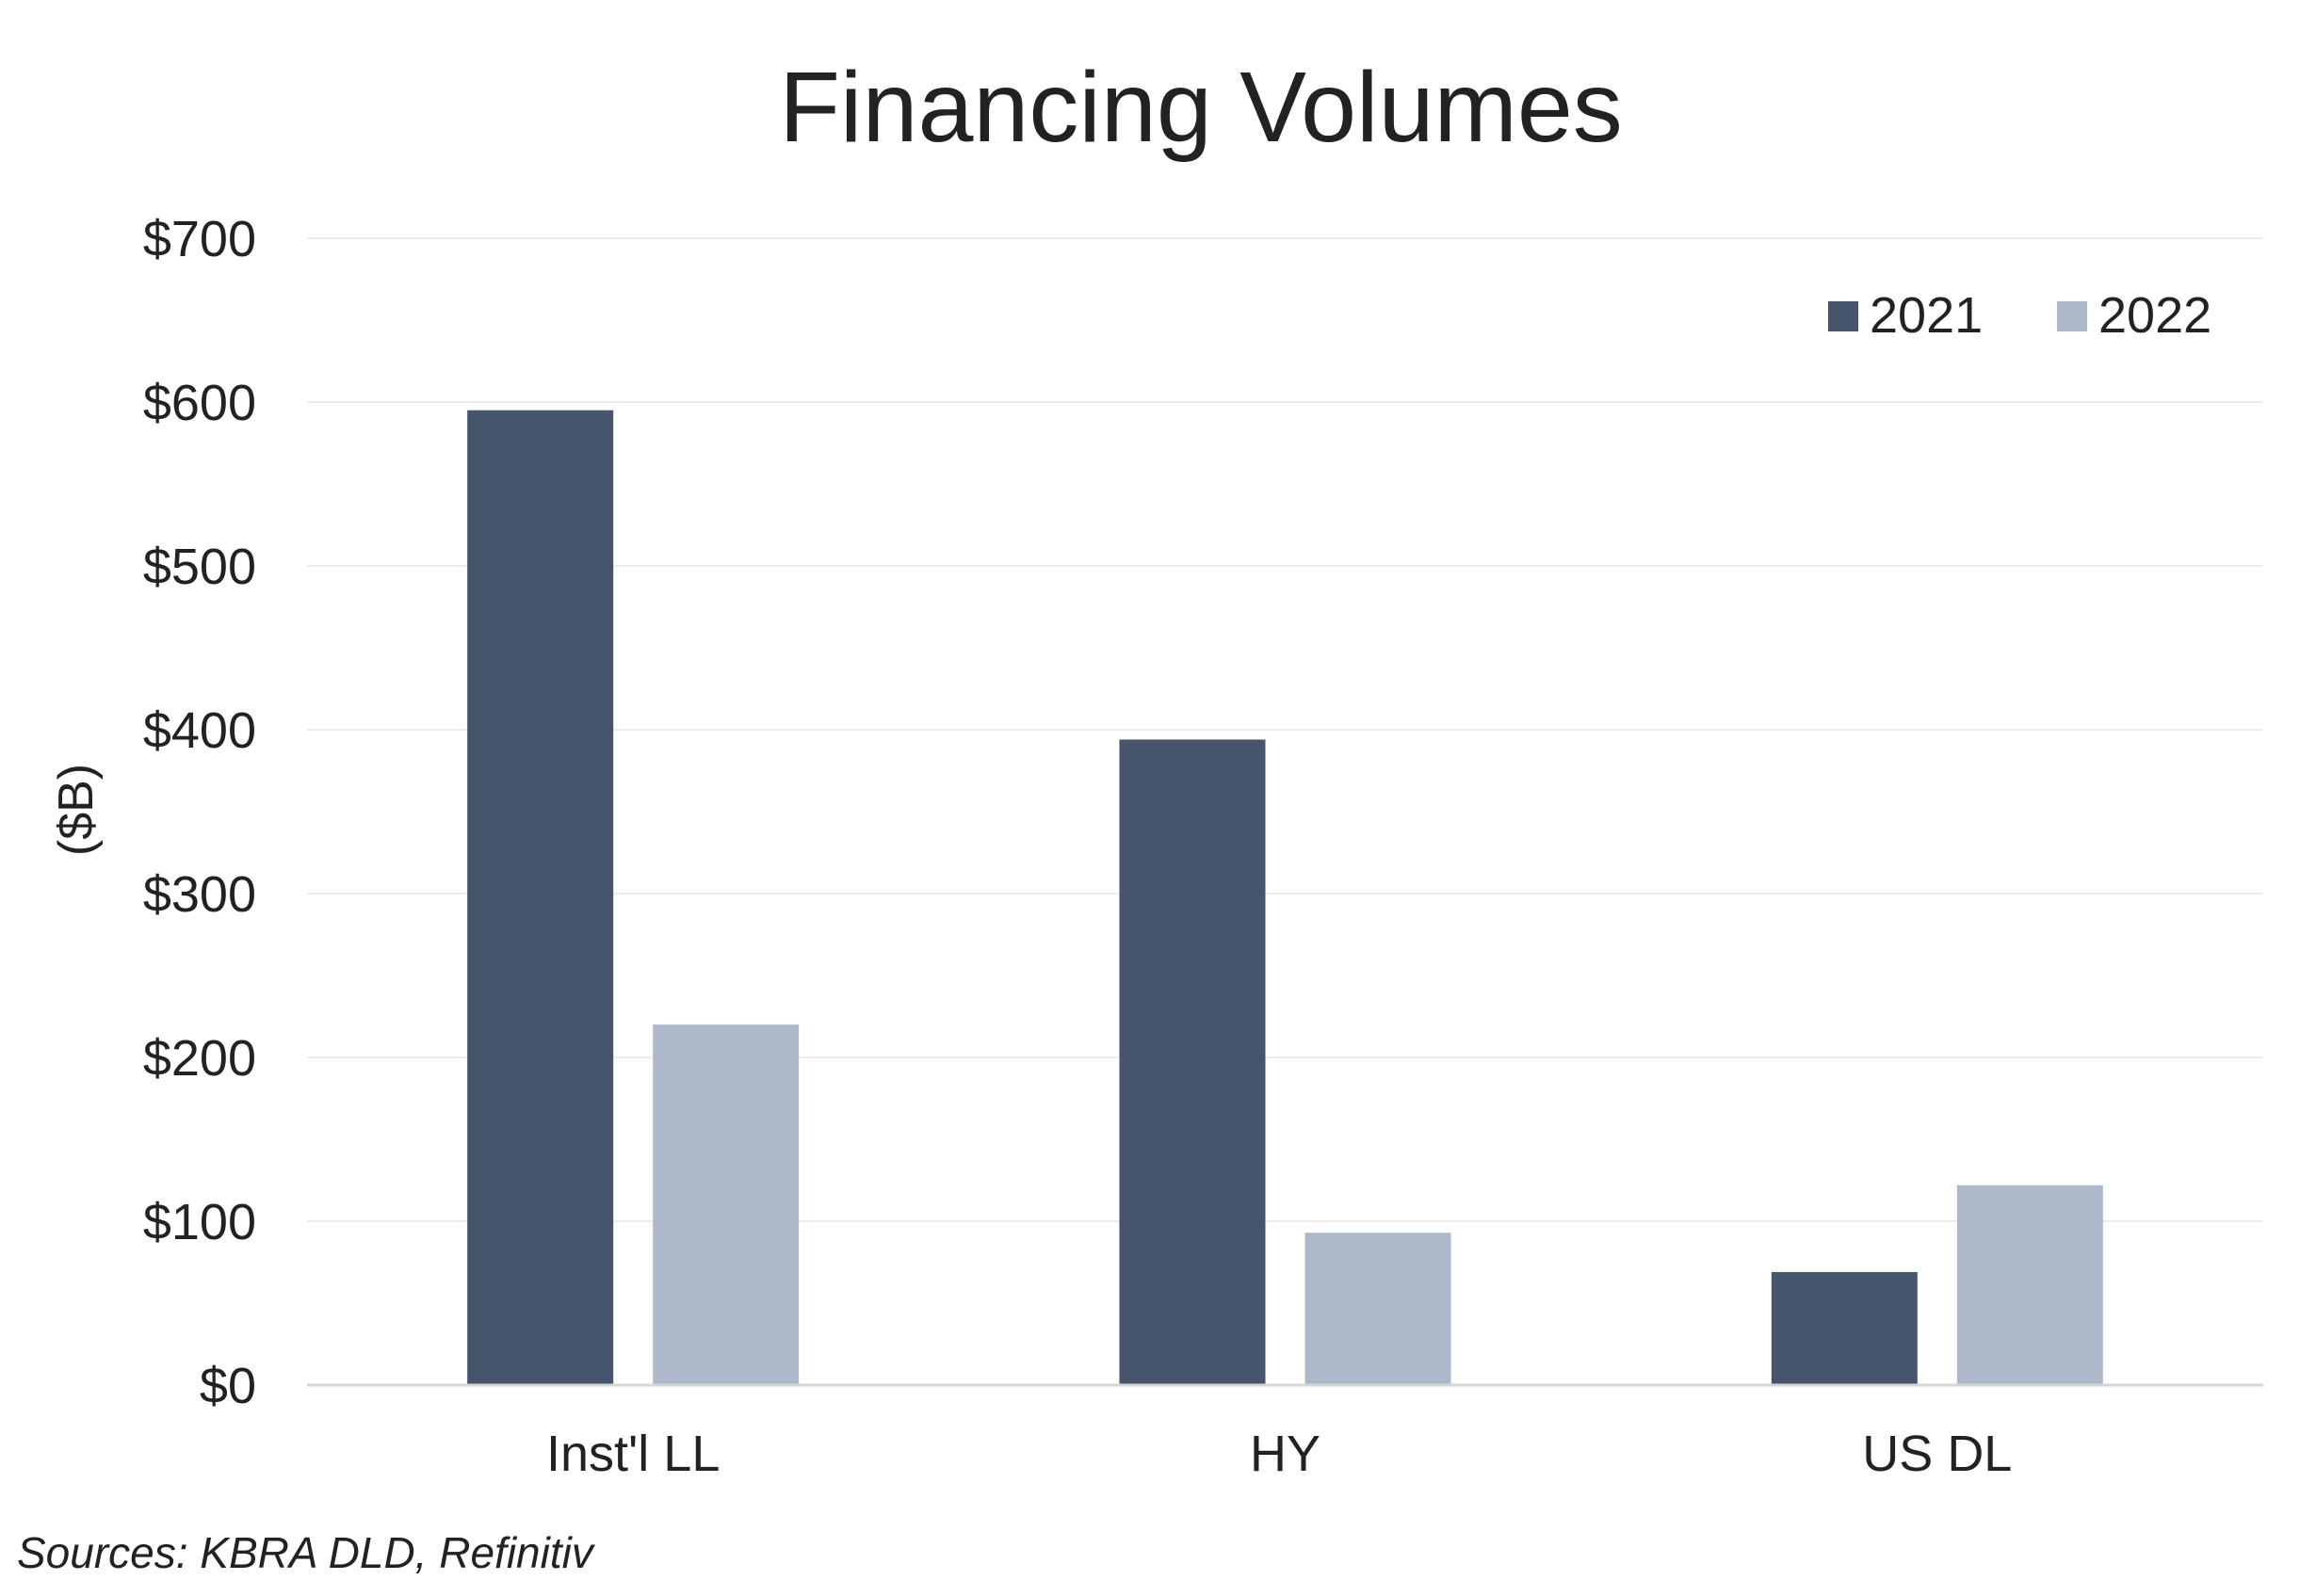 The height and width of the screenshot is (1596, 2300). Describe the element at coordinates (199, 1222) in the screenshot. I see `y-tick-label: $100` at that location.